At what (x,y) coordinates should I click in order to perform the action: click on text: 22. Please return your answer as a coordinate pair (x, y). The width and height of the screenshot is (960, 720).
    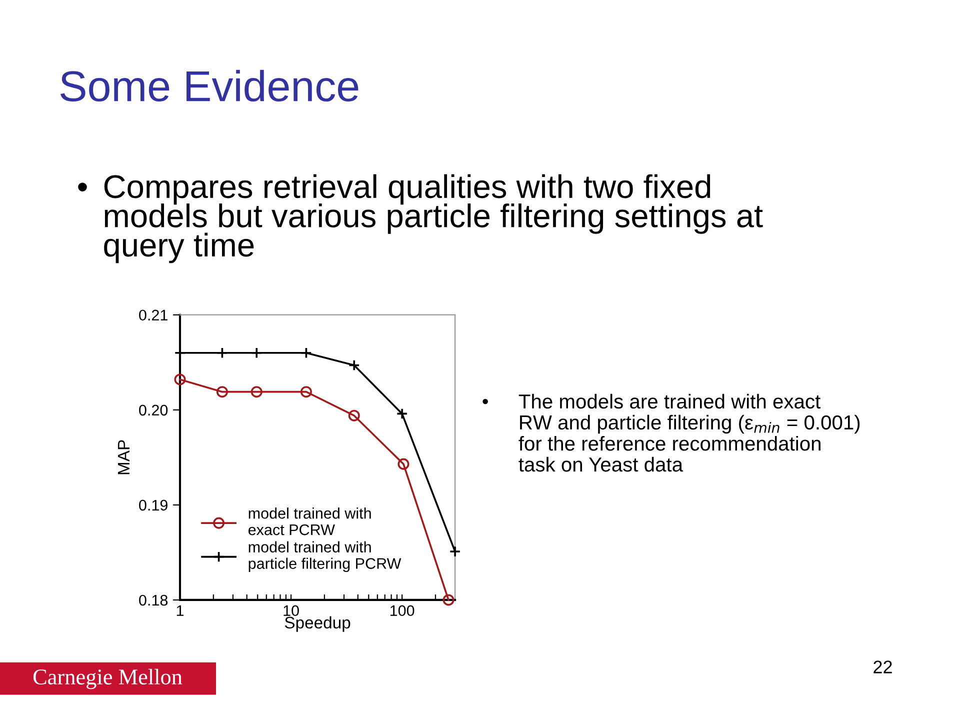
    Looking at the image, I should click on (883, 667).